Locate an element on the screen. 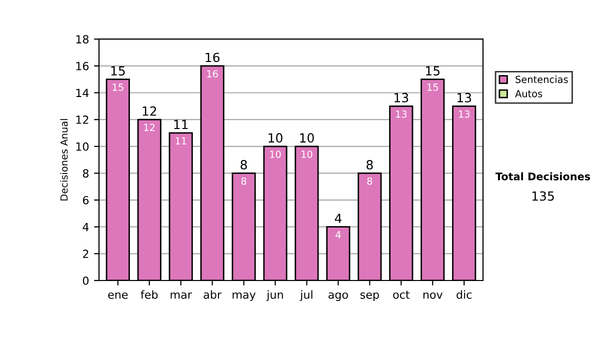 This screenshot has width=600, height=340. y-tick-label: 2 is located at coordinates (85, 254).